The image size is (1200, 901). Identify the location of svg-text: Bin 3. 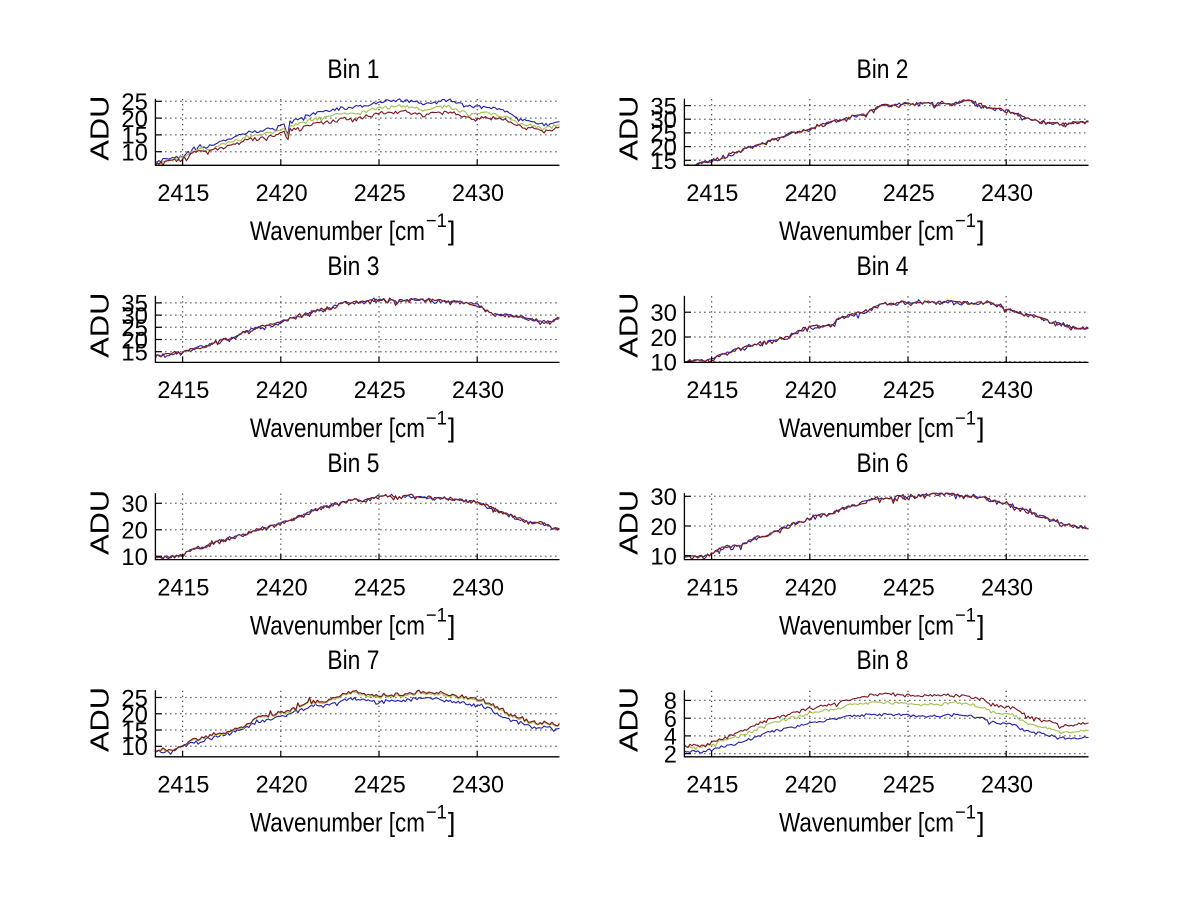
(353, 266).